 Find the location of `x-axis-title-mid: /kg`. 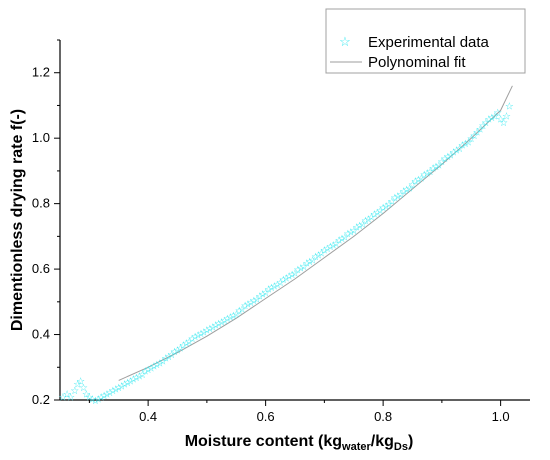

x-axis-title-mid: /kg is located at coordinates (382, 441).